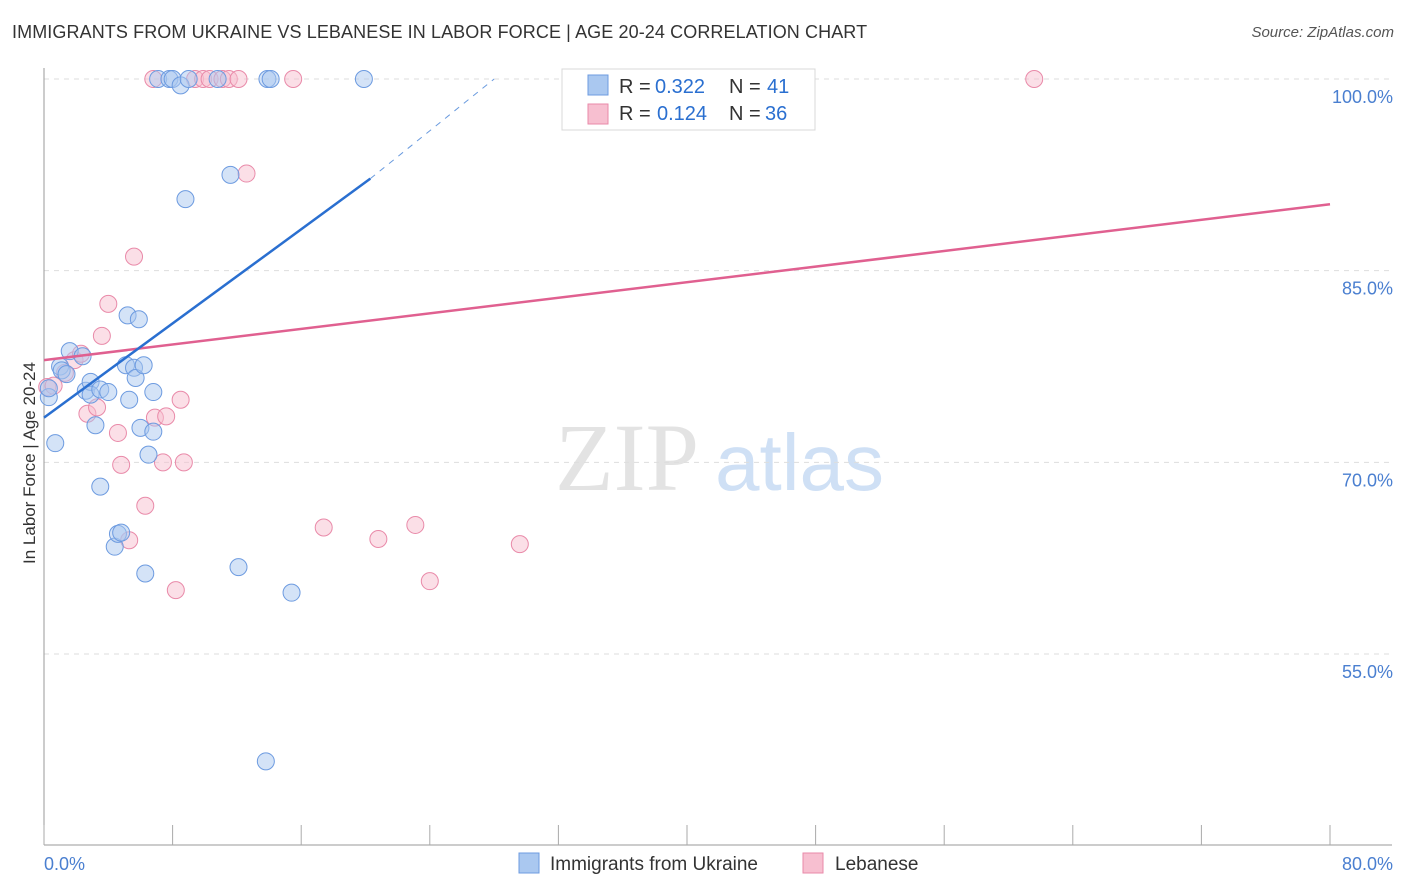  Describe the element at coordinates (1367, 289) in the screenshot. I see `y-tick-label-85: 85.0%` at that location.